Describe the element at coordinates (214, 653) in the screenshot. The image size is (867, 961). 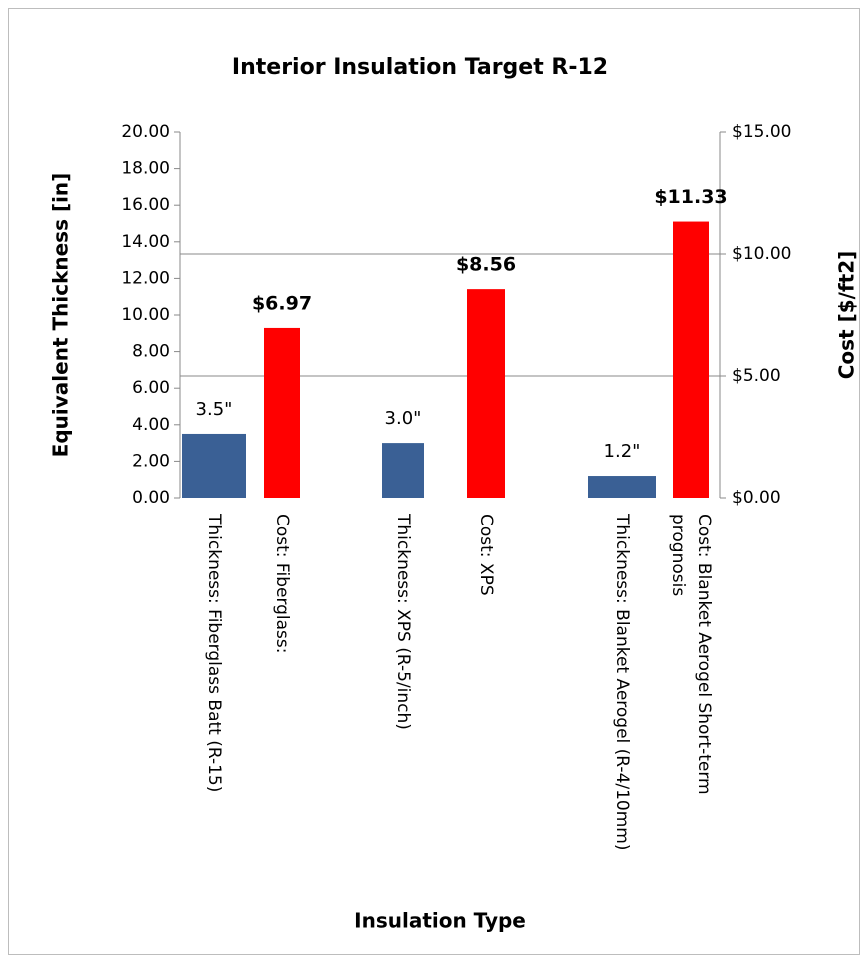
I see `x-tick-label: Thickness: Fiberglass Batt (R-15)` at that location.